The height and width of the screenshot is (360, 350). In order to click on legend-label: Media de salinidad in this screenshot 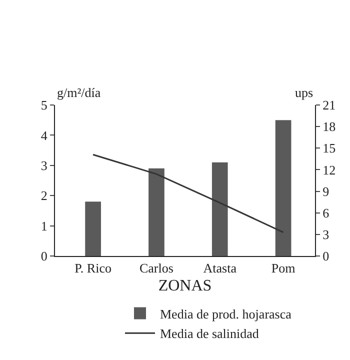, I will do `click(210, 334)`.